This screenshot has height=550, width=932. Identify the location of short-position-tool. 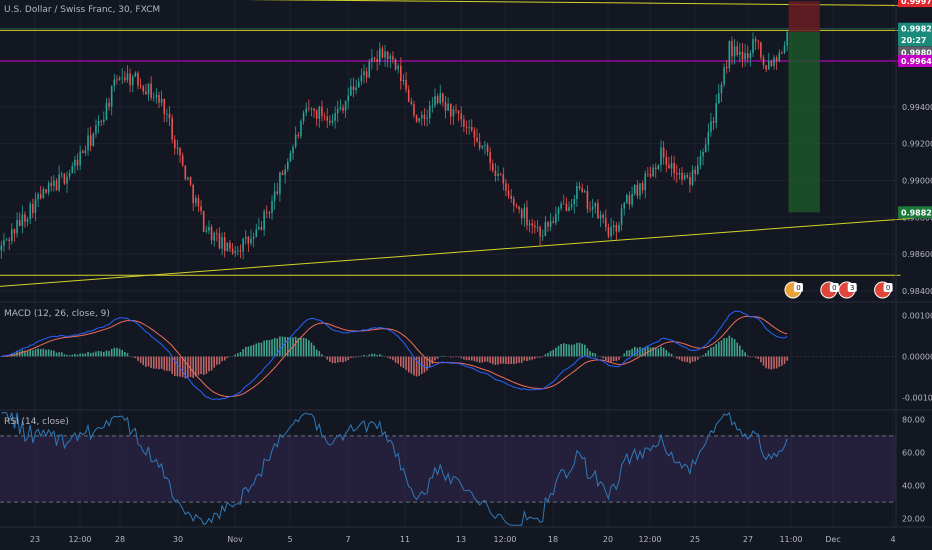
(804, 107).